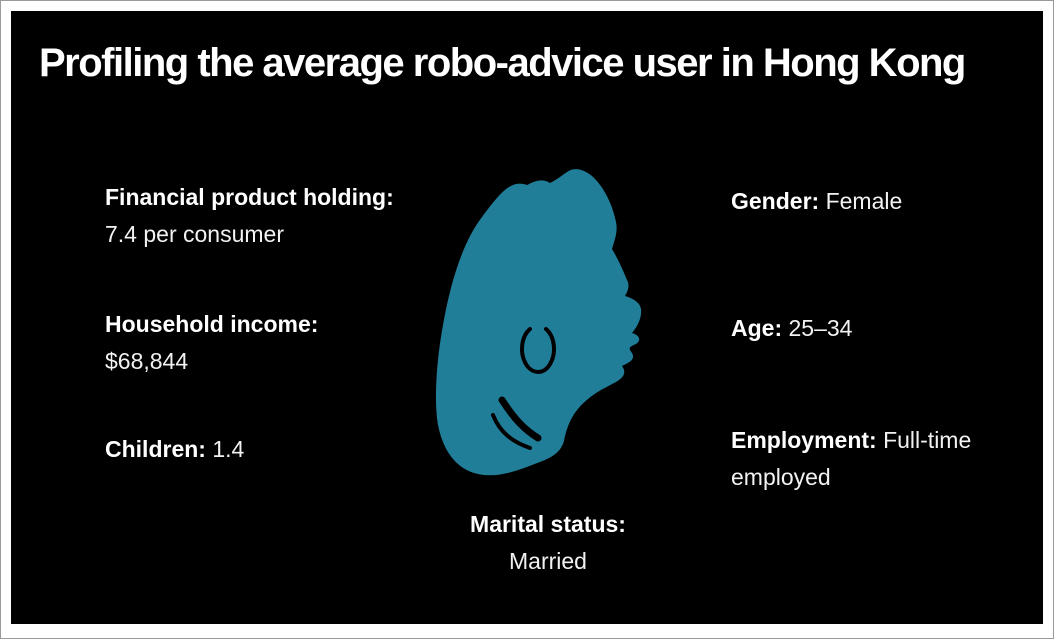 This screenshot has height=639, width=1054. I want to click on female-profile-silhouette, so click(538, 322).